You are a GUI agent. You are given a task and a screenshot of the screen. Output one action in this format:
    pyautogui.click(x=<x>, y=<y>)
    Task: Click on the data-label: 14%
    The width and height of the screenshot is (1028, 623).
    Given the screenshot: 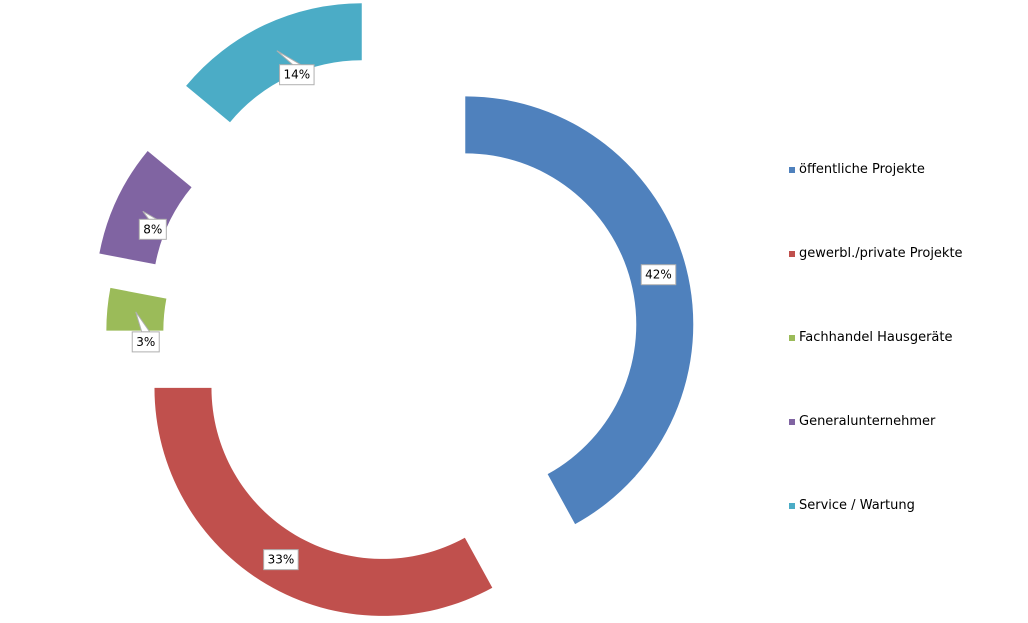 What is the action you would take?
    pyautogui.click(x=295, y=68)
    